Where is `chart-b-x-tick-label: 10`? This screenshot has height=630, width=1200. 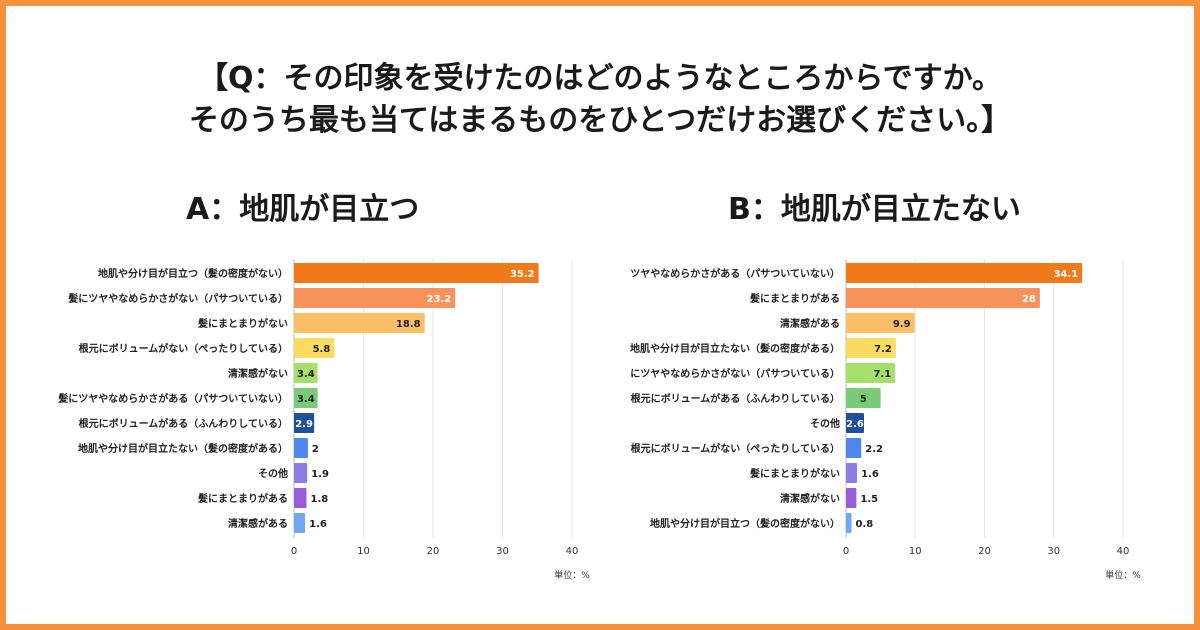 chart-b-x-tick-label: 10 is located at coordinates (915, 551).